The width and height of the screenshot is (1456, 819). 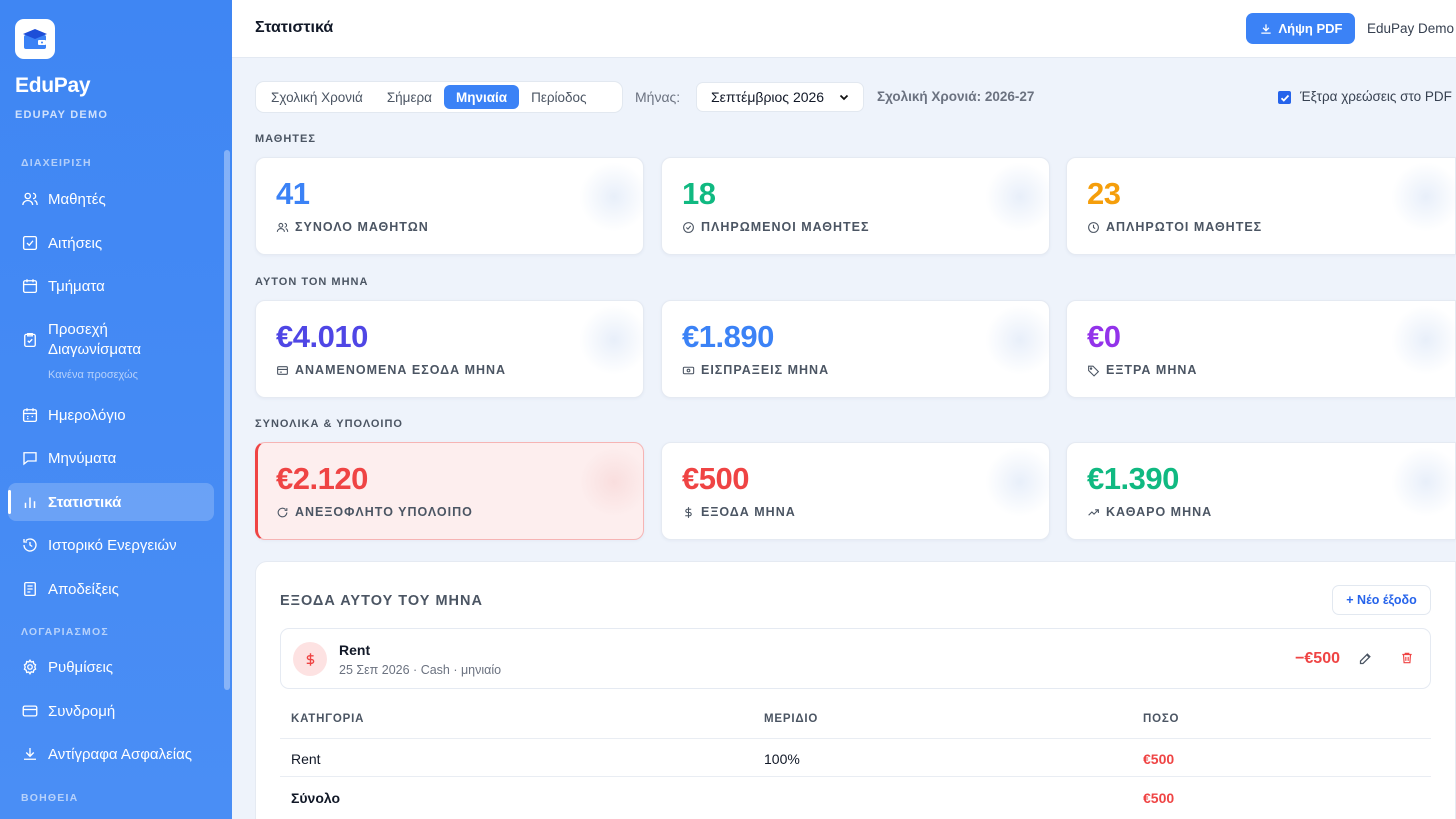 I want to click on new-expense-button: + Νέο έξοδο, so click(x=1381, y=600).